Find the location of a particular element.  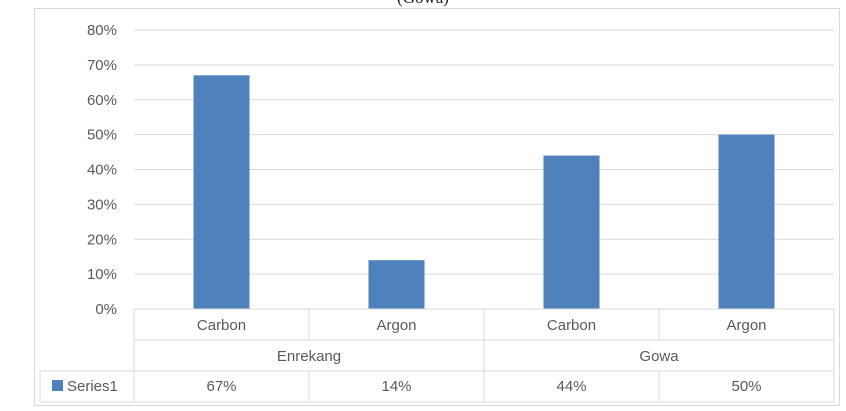

y-tick-label: 60% is located at coordinates (102, 100).